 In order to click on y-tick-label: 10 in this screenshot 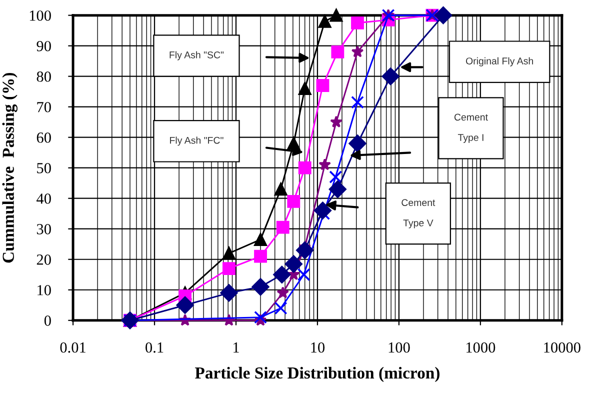, I will do `click(44, 290)`.